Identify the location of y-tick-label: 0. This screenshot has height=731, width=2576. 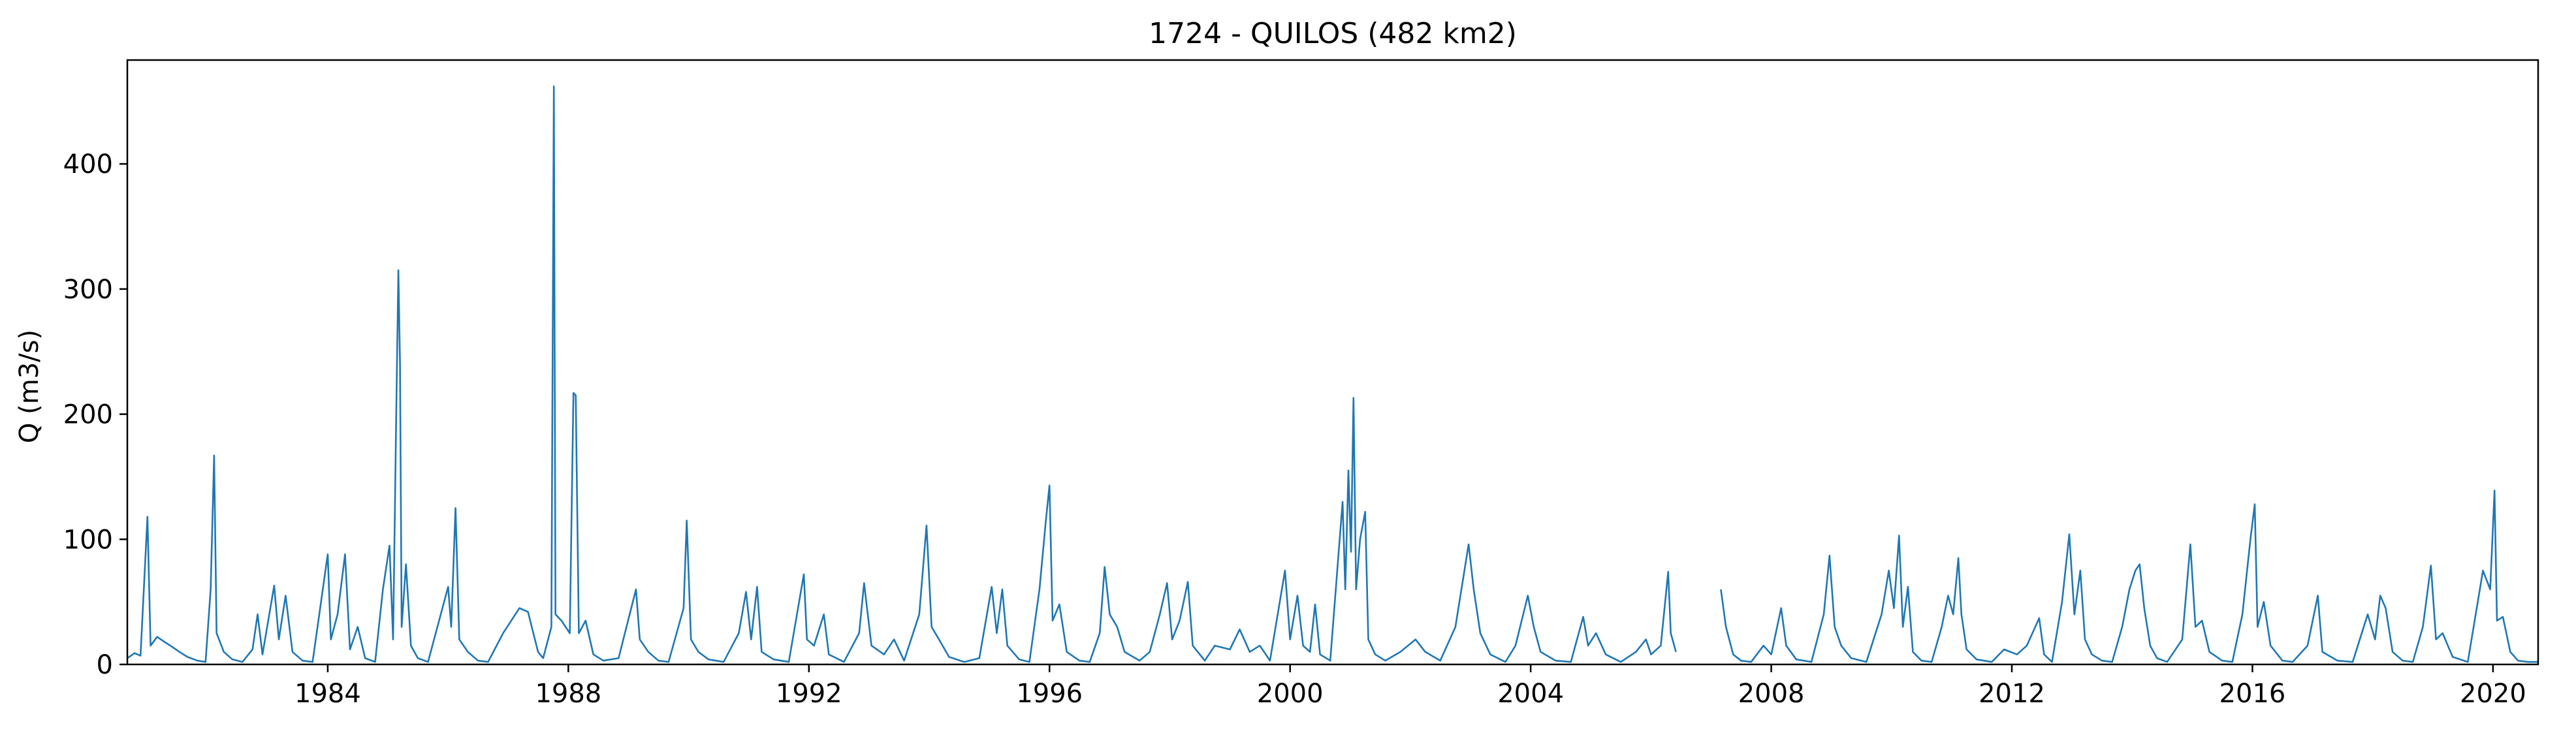
(105, 665).